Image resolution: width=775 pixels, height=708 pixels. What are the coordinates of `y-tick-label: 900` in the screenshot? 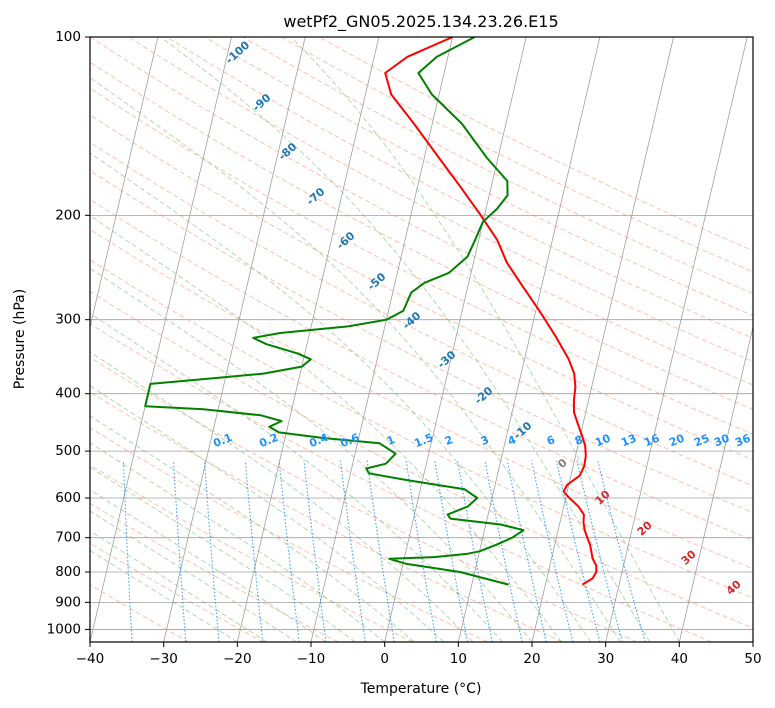 It's located at (68, 602).